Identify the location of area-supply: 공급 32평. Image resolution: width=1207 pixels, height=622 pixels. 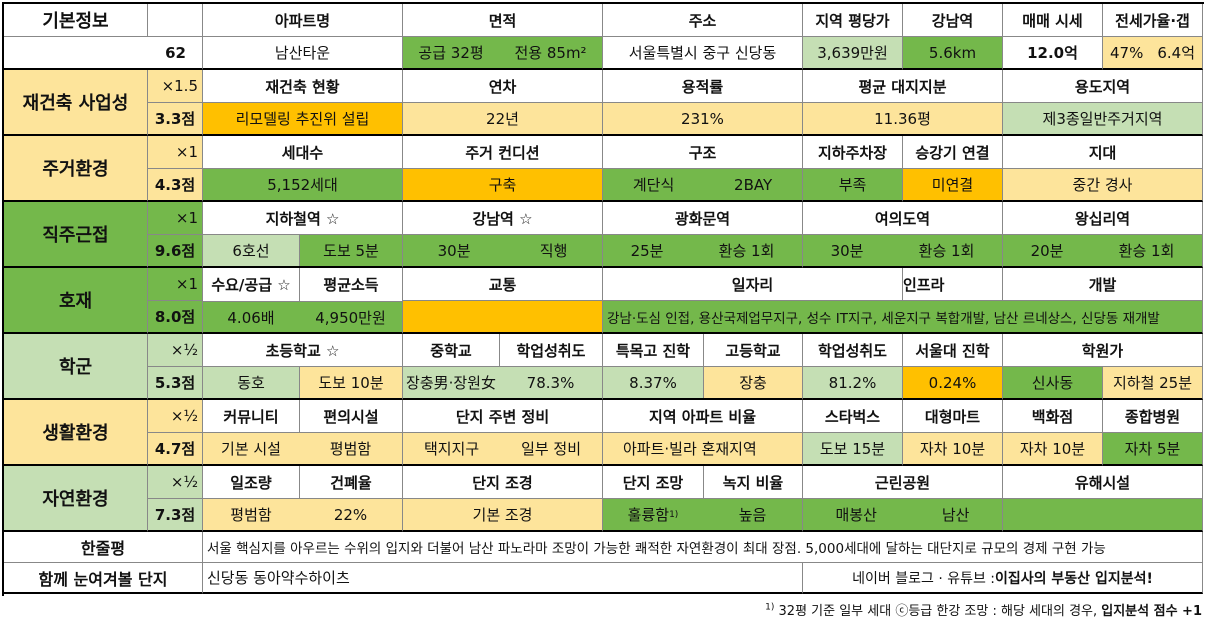
(451, 53).